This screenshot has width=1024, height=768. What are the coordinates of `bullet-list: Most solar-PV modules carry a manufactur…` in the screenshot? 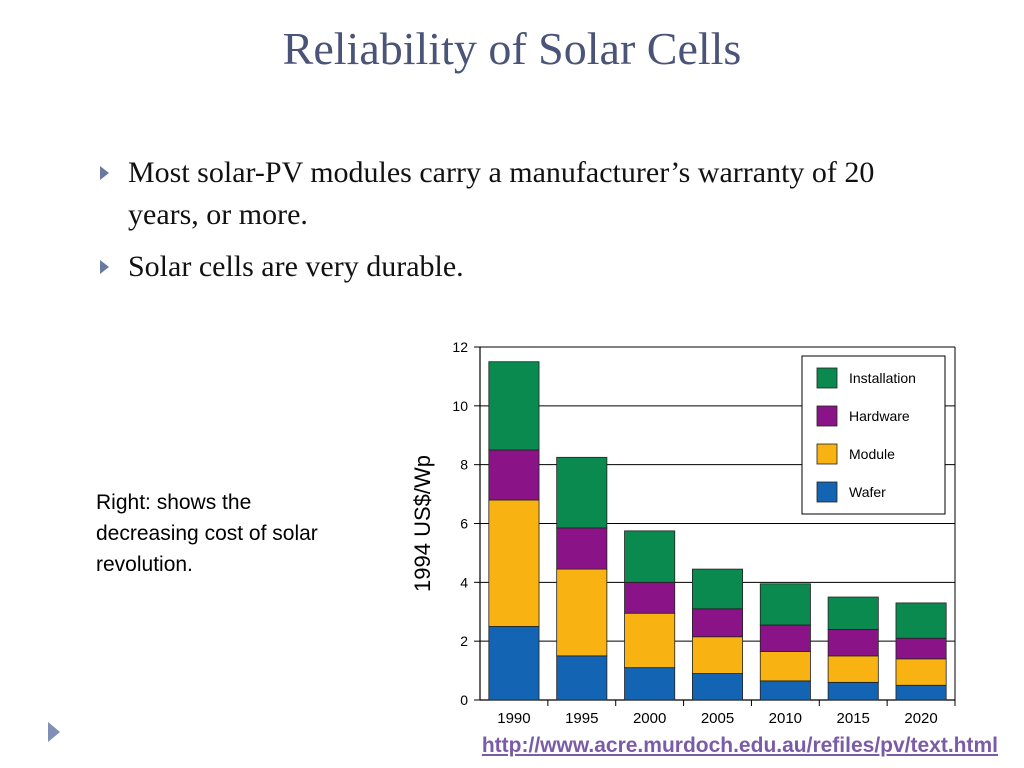 It's located at (488, 225).